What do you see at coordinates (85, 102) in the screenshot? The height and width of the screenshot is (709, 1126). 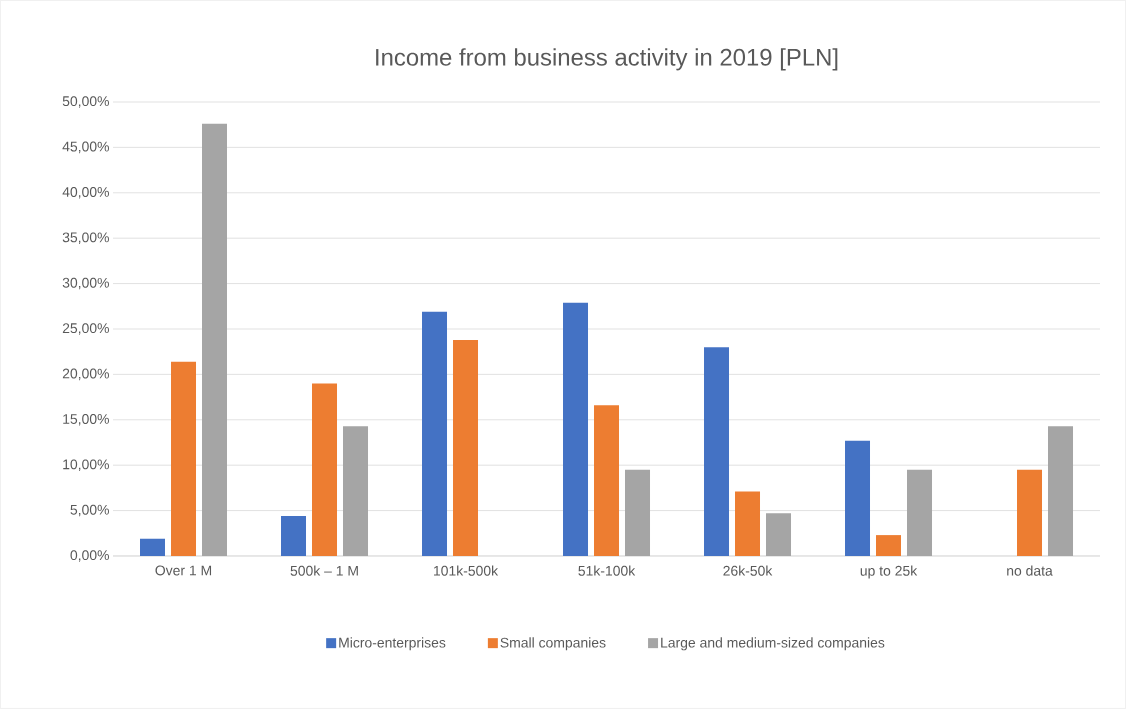 I see `y-tick-label: 50,00%` at bounding box center [85, 102].